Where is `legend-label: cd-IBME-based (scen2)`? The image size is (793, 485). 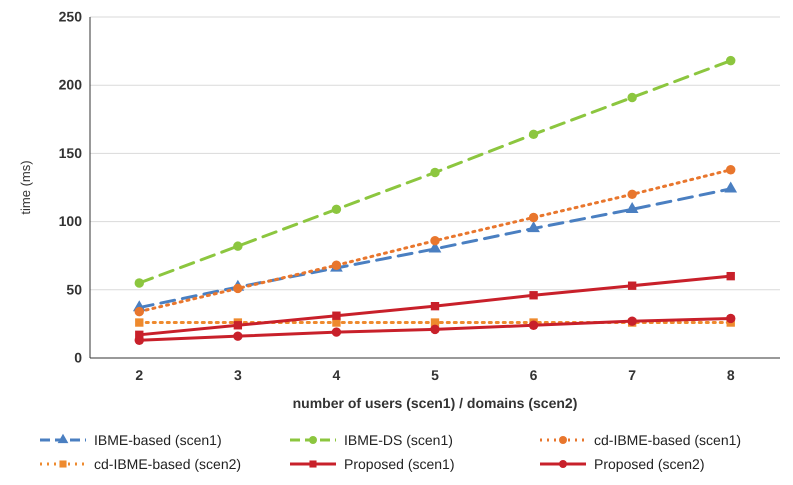 legend-label: cd-IBME-based (scen2) is located at coordinates (168, 464).